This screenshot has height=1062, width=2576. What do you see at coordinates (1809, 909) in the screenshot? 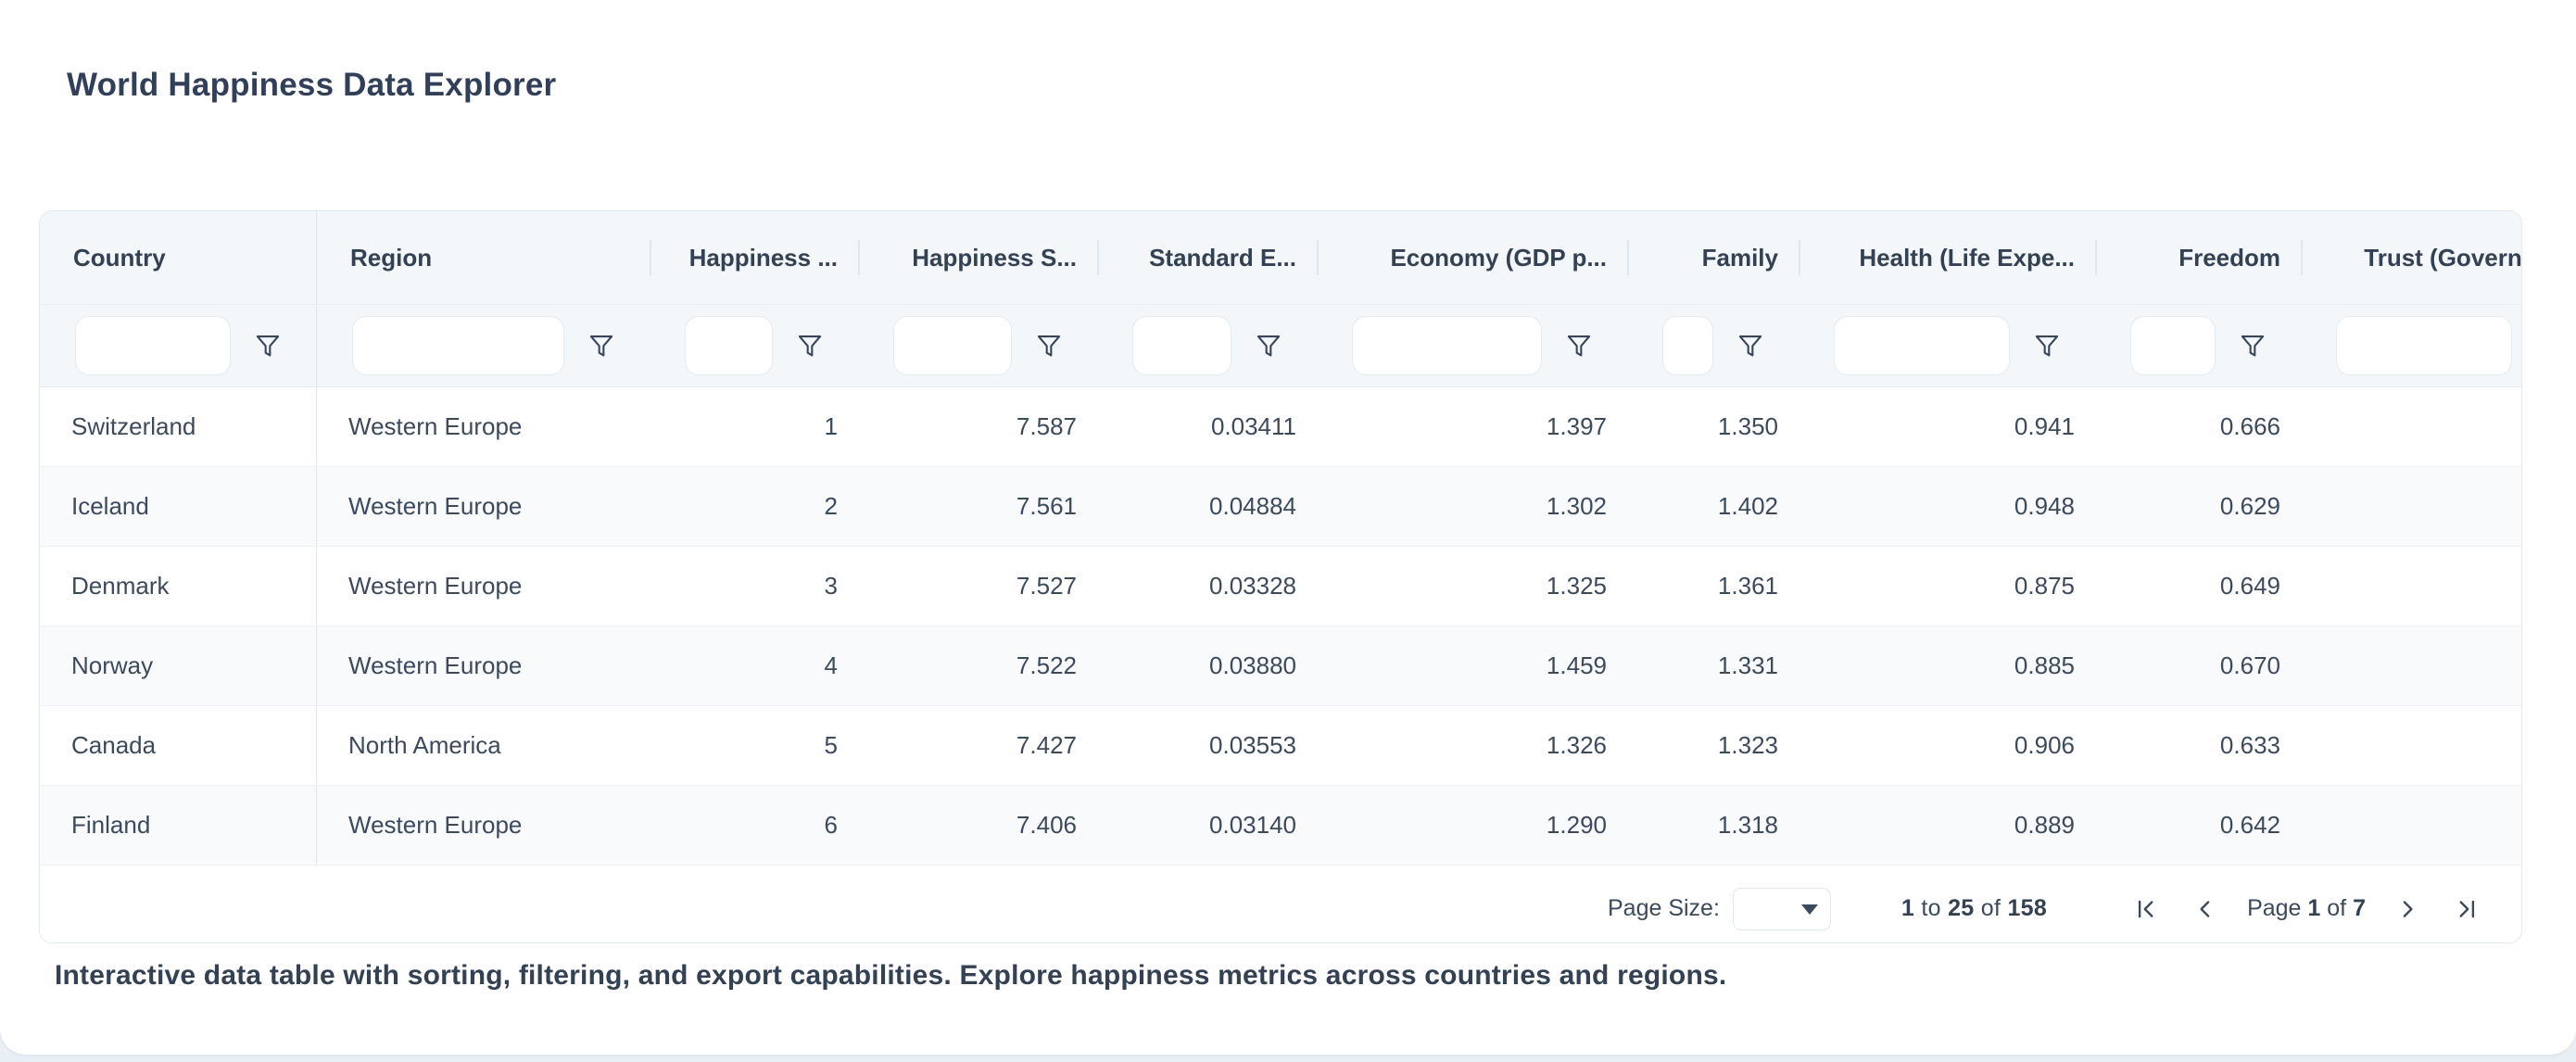
I see `caret-down-icon` at bounding box center [1809, 909].